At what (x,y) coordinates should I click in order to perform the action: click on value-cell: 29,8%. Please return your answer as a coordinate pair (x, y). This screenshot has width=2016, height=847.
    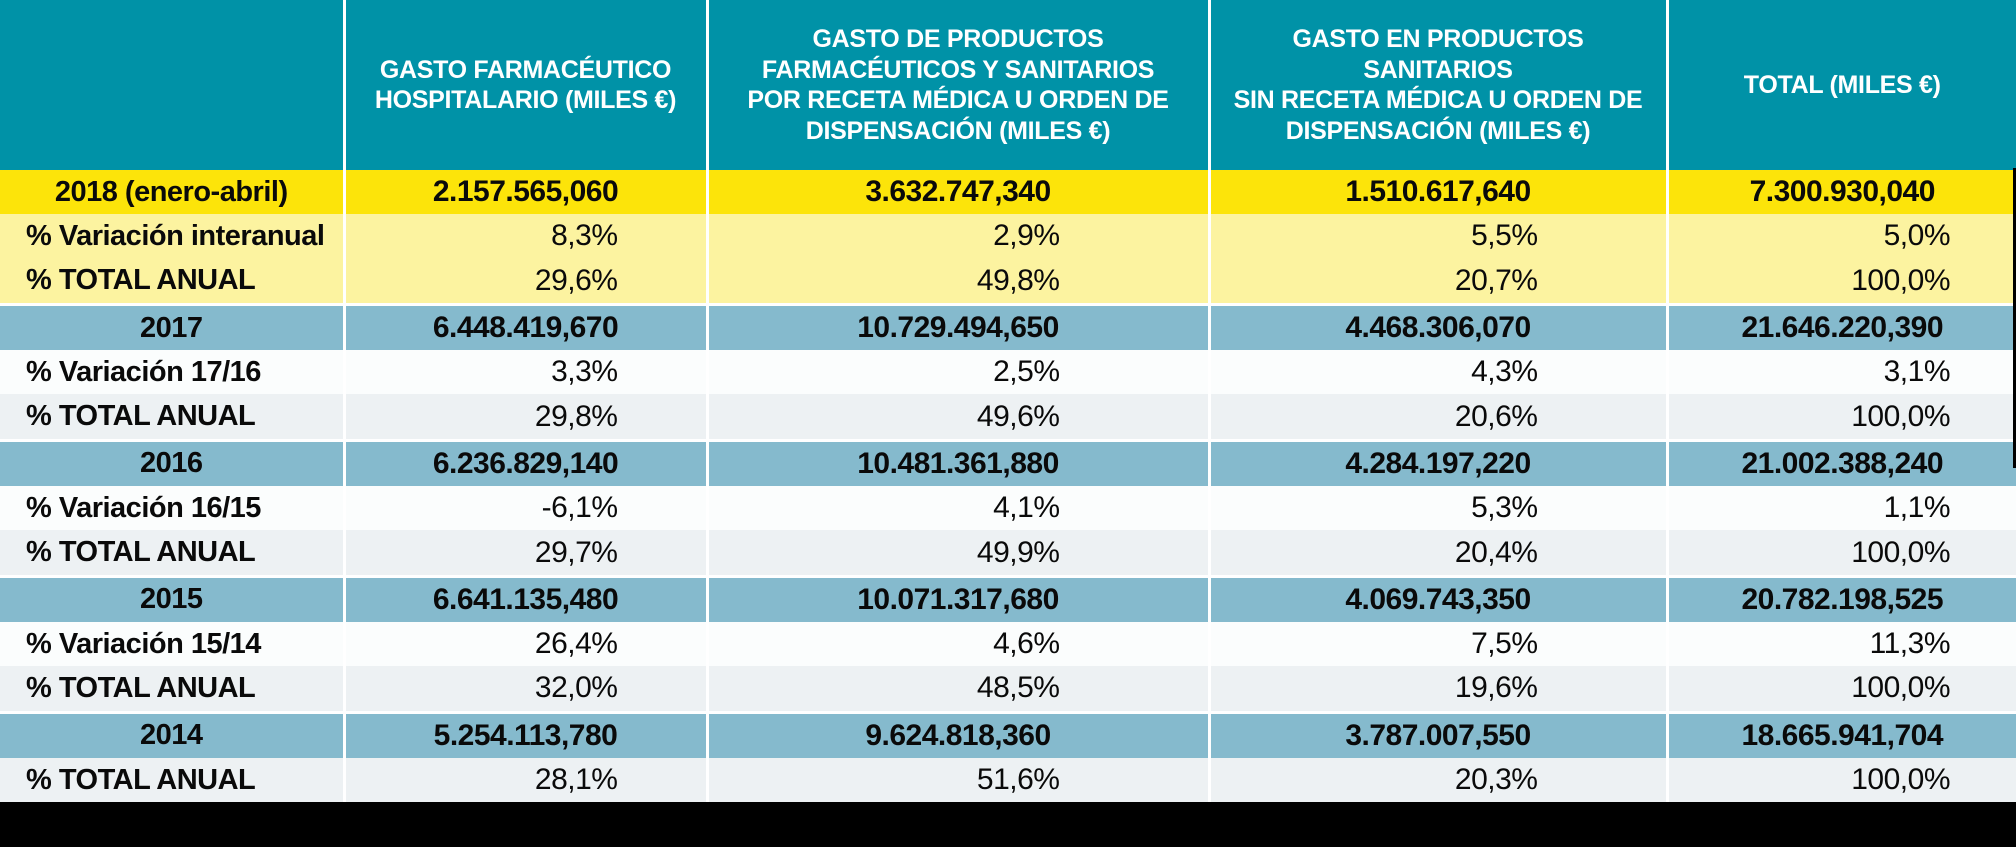
    Looking at the image, I should click on (524, 417).